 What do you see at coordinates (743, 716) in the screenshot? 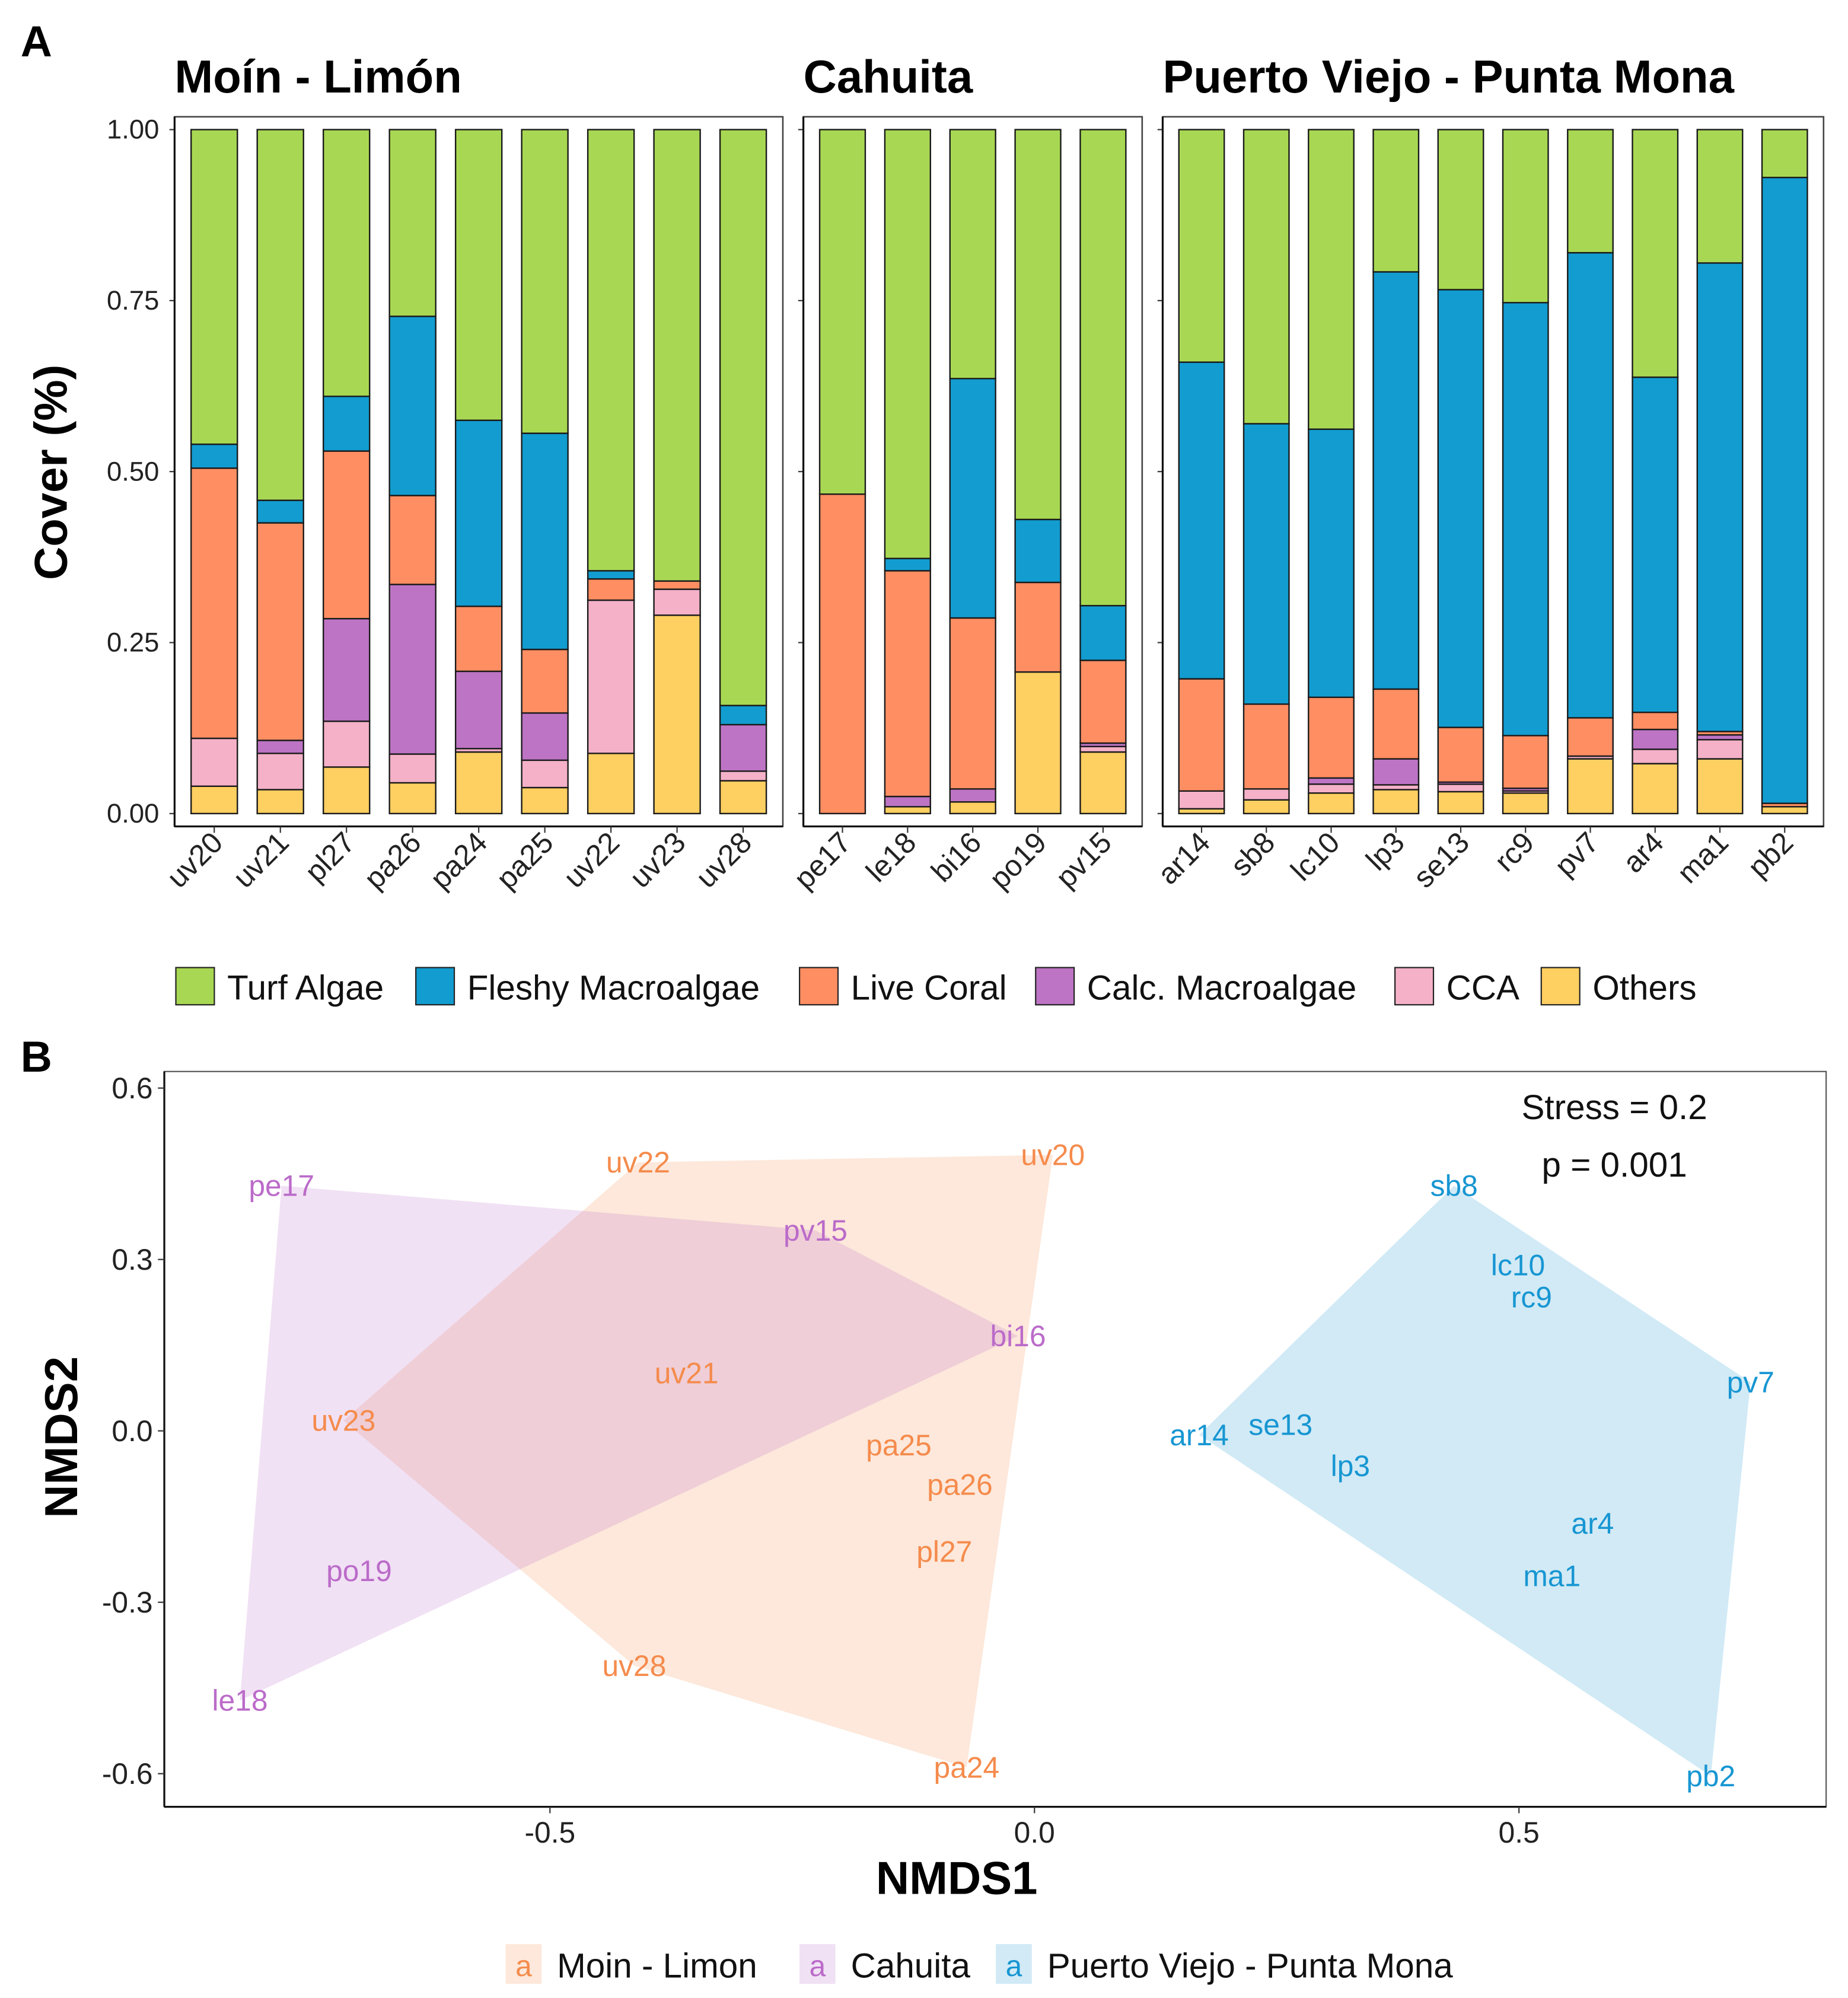
I see `bar-segment-uv28-fleshy-macroalgae` at bounding box center [743, 716].